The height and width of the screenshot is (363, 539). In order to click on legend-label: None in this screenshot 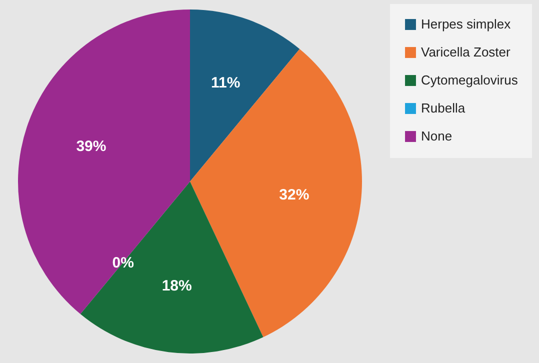, I will do `click(436, 136)`.